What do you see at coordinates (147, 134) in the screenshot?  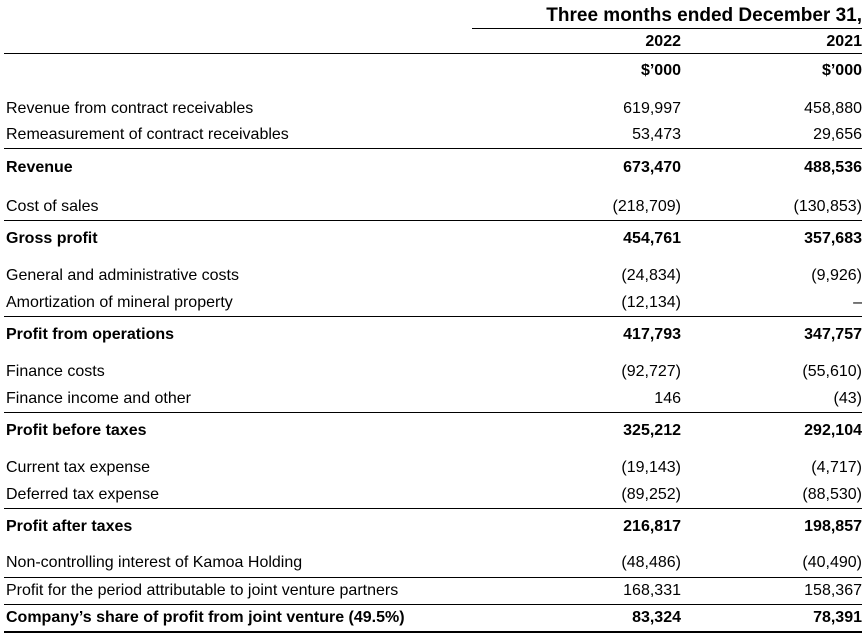 I see `row-label: Remeasurement of contract receivables` at bounding box center [147, 134].